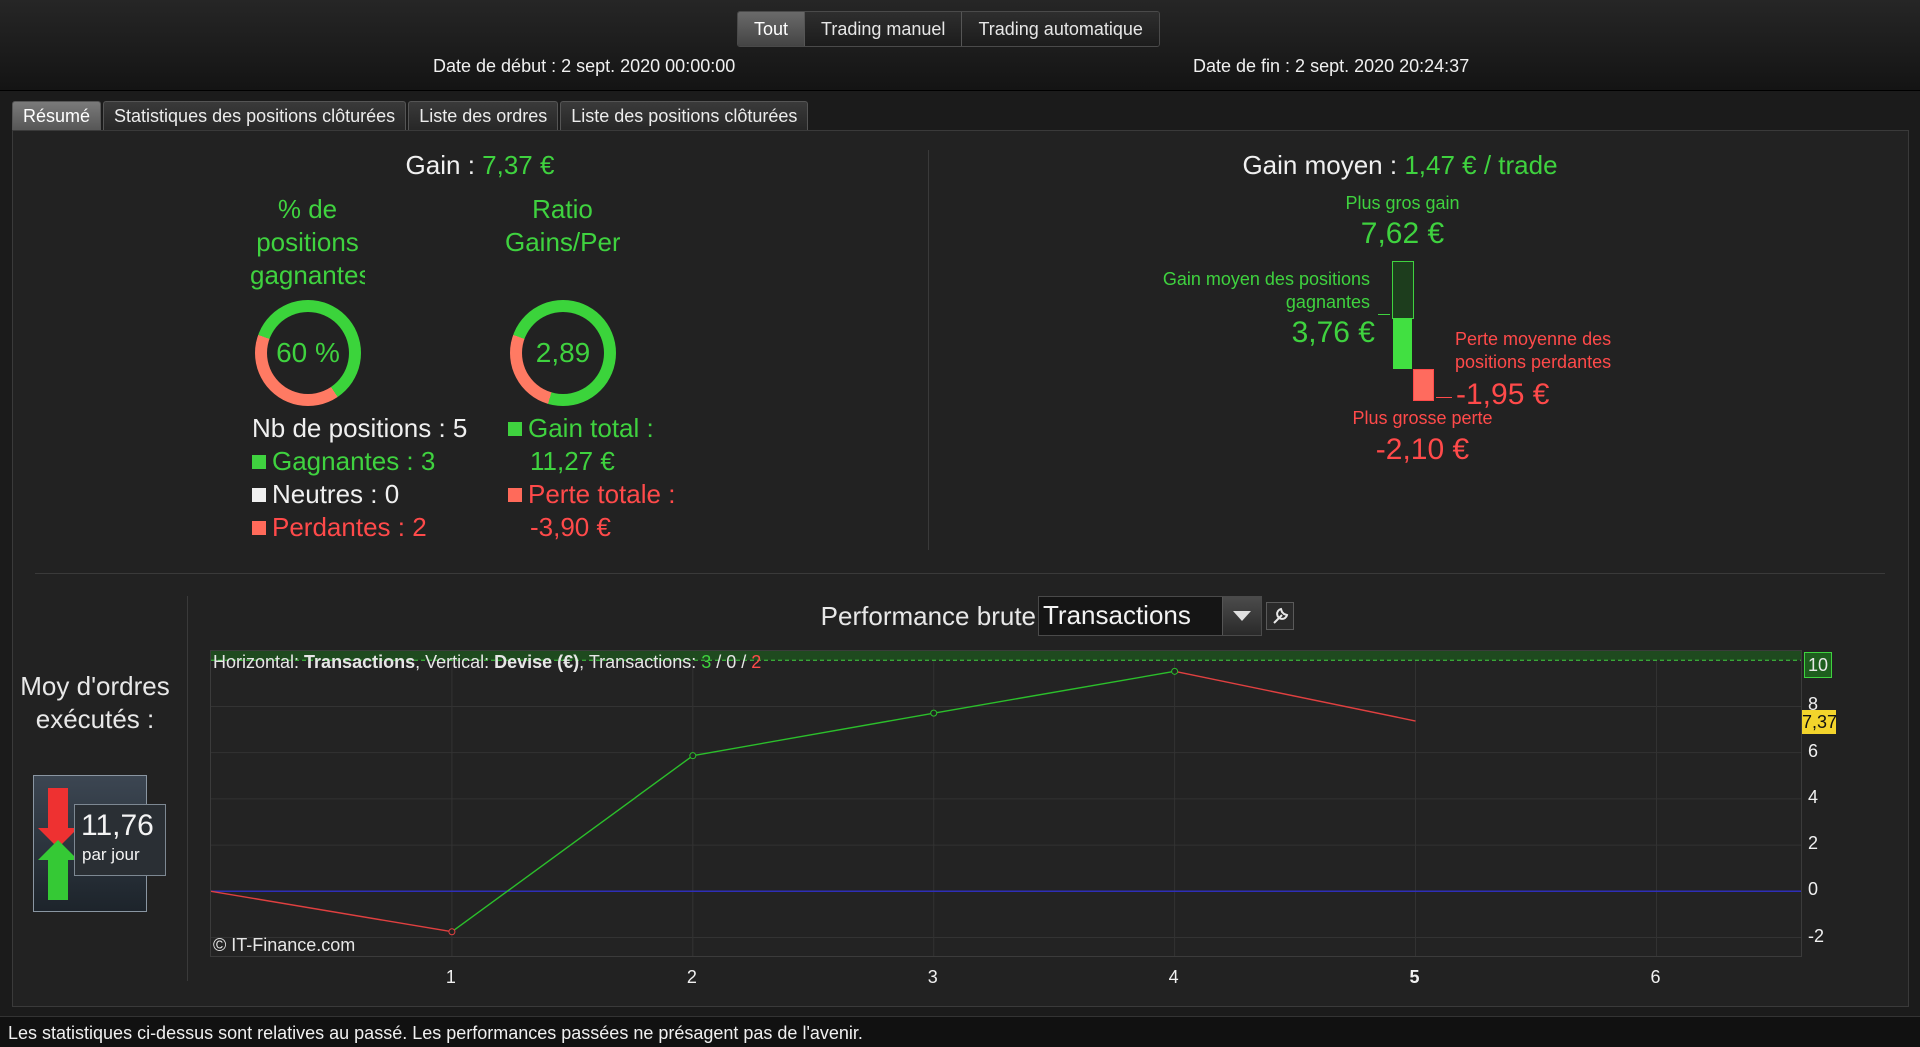  I want to click on total-gain-value: 11,27 €, so click(572, 461).